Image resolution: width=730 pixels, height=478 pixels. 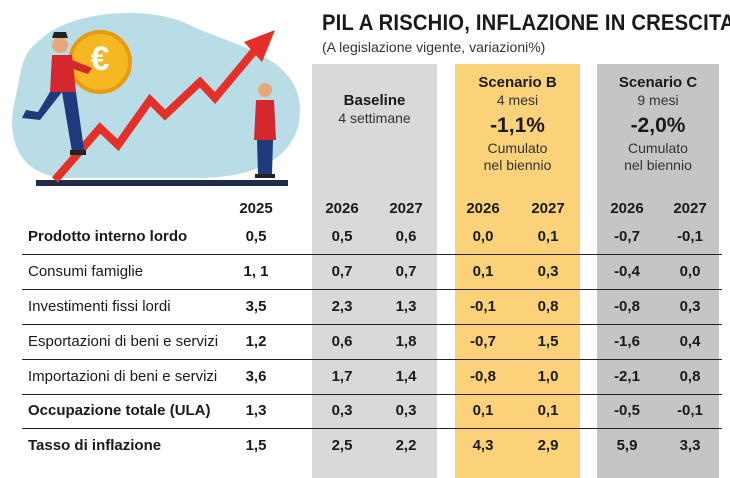 What do you see at coordinates (434, 47) in the screenshot?
I see `page-subtitle: (A legislazione vigente, variazioni%)` at bounding box center [434, 47].